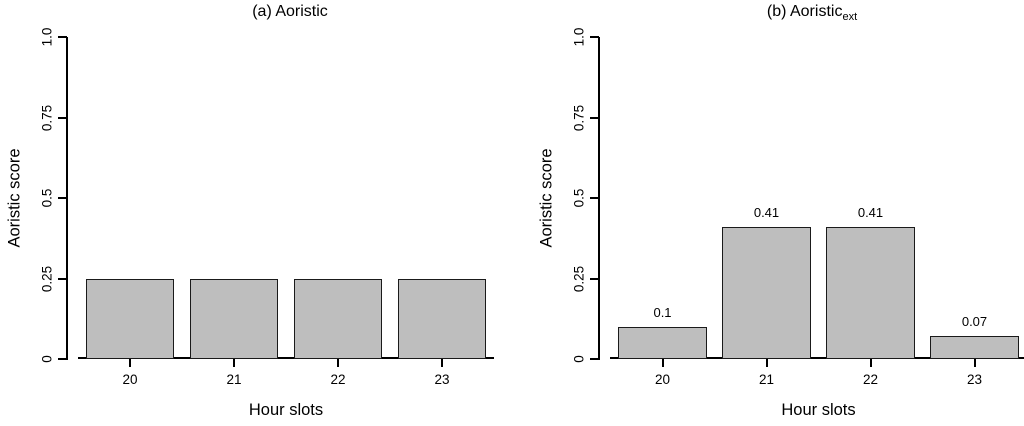 Image resolution: width=1024 pixels, height=426 pixels. Describe the element at coordinates (850, 17) in the screenshot. I see `chart-title-subscript: ext` at that location.